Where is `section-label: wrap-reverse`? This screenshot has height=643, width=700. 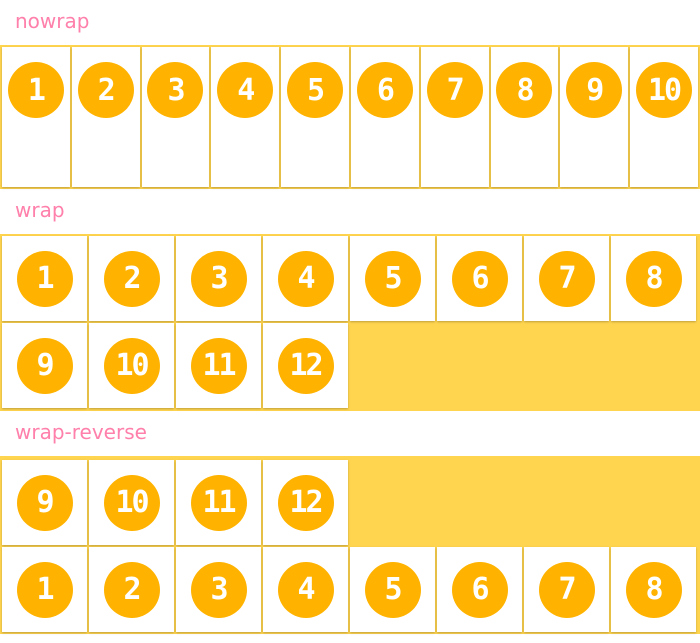
section-label: wrap-reverse is located at coordinates (81, 432).